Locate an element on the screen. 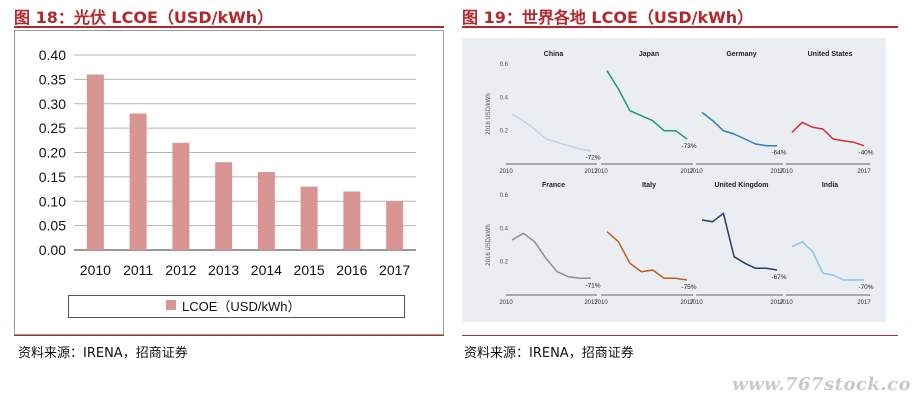 The width and height of the screenshot is (912, 400). panel-title: United States is located at coordinates (830, 54).